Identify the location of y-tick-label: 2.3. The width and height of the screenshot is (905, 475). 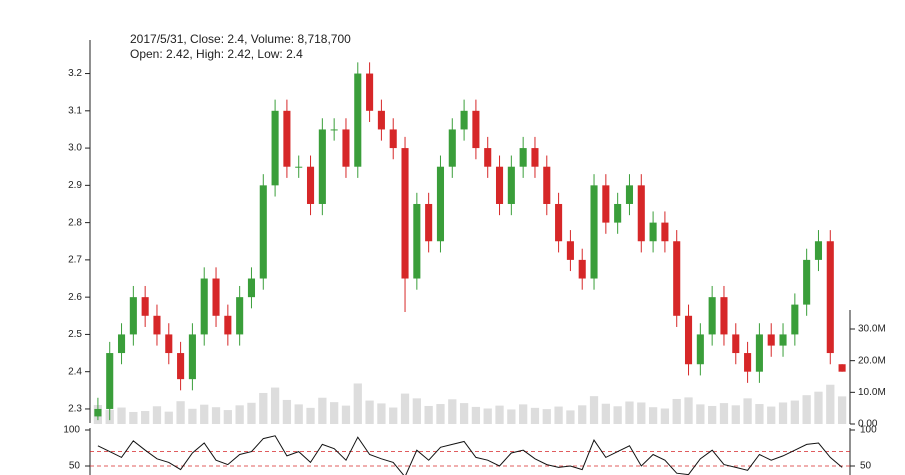
(75, 409).